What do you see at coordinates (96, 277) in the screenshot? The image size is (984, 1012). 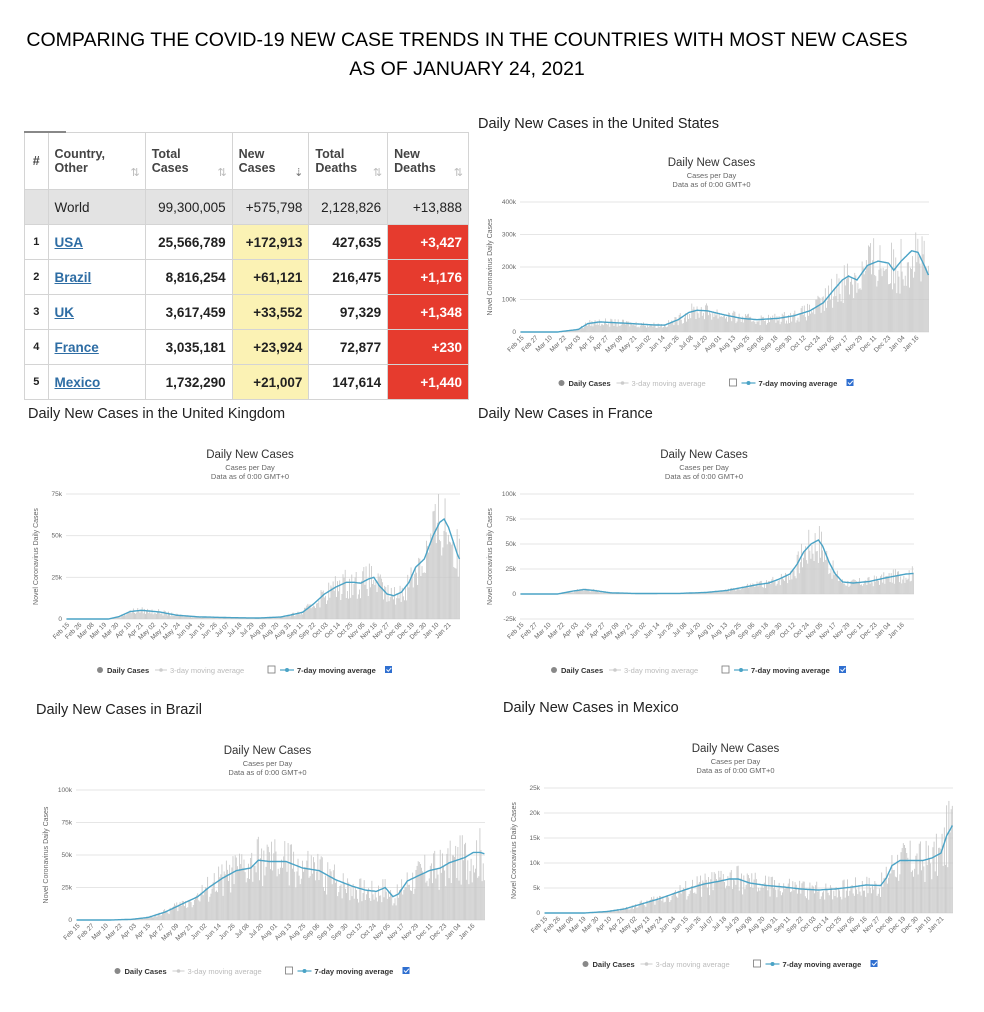 I see `country-link: Brazil` at bounding box center [96, 277].